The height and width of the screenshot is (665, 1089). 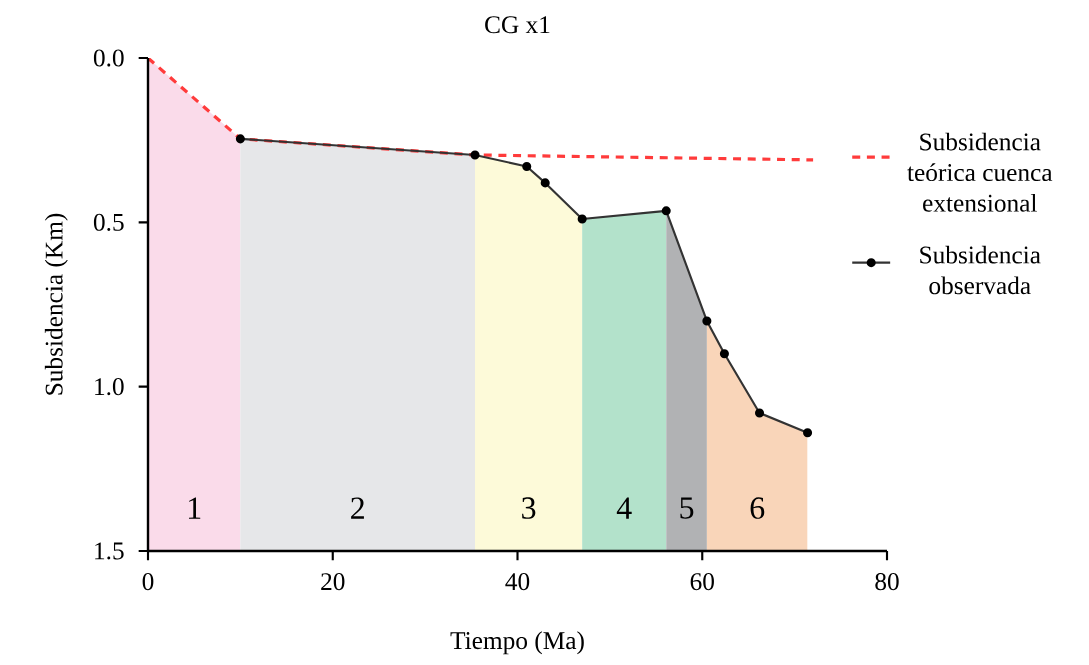 What do you see at coordinates (333, 582) in the screenshot?
I see `x-tick-label: 20` at bounding box center [333, 582].